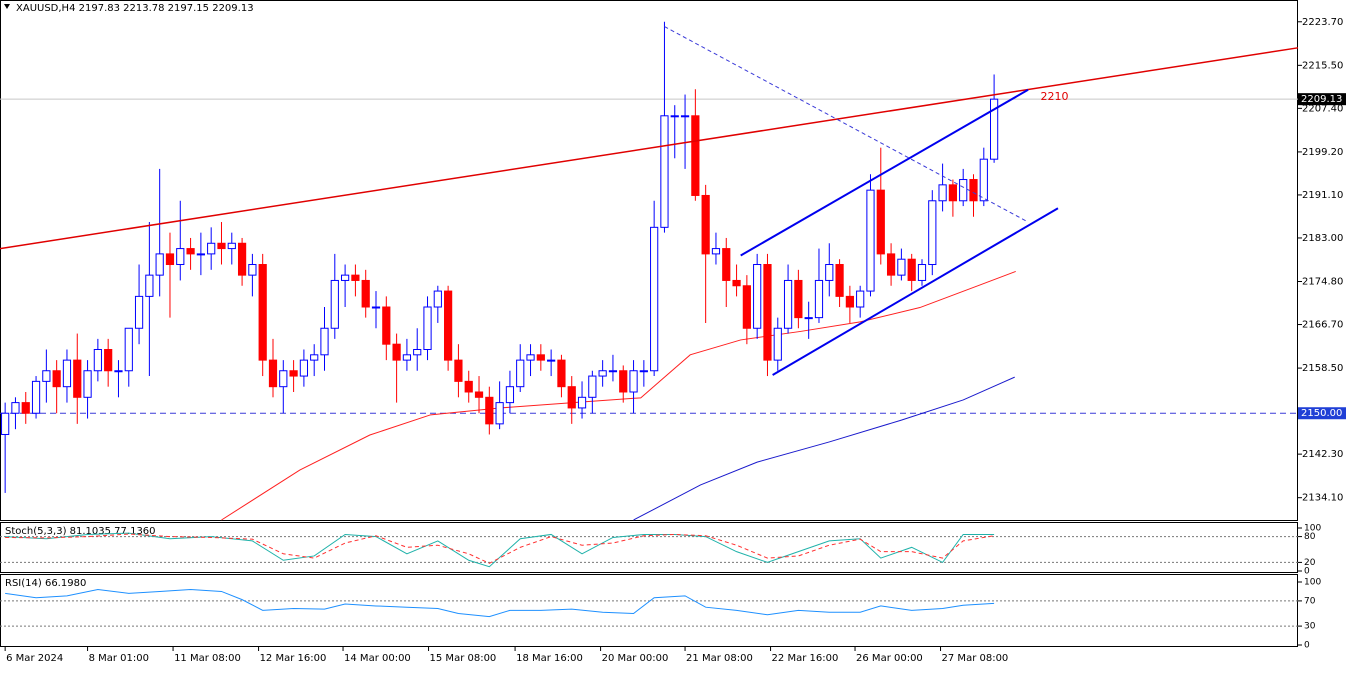 Image resolution: width=1347 pixels, height=674 pixels. Describe the element at coordinates (1322, 413) in the screenshot. I see `support-tag` at that location.